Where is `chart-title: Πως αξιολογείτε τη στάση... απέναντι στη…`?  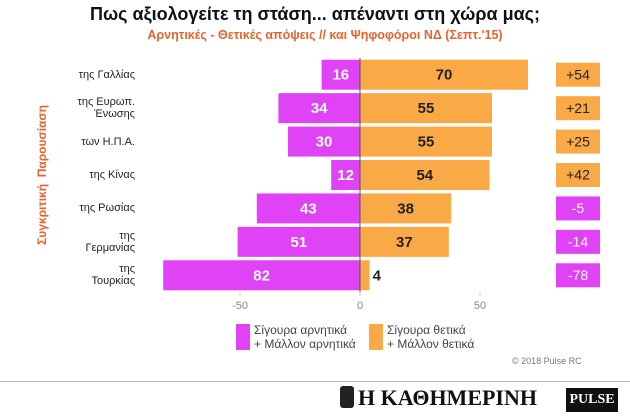
chart-title: Πως αξιολογείτε τη στάση... απέναντι στη… is located at coordinates (315, 14).